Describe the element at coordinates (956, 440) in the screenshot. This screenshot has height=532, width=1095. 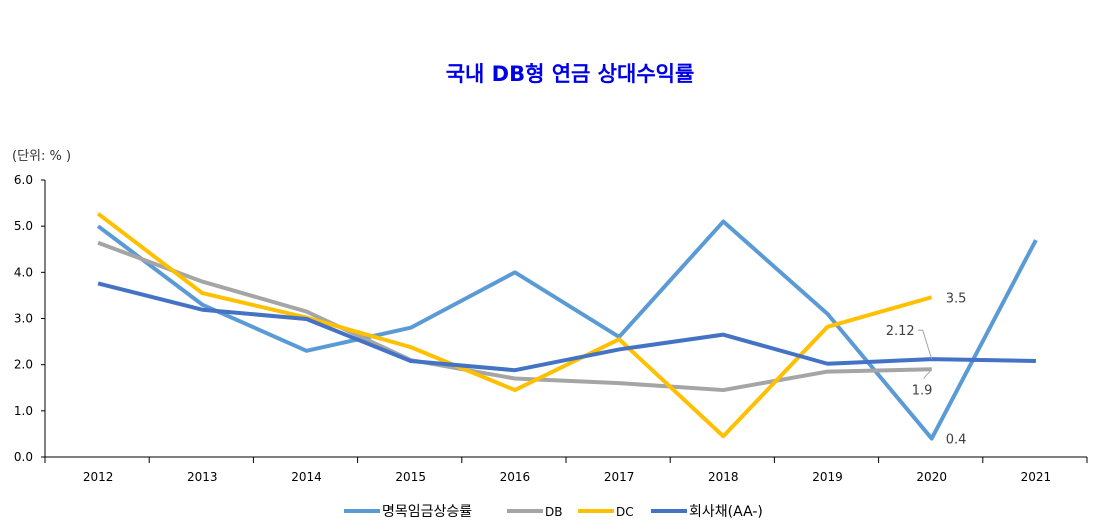
I see `data-label: 0.4` at that location.